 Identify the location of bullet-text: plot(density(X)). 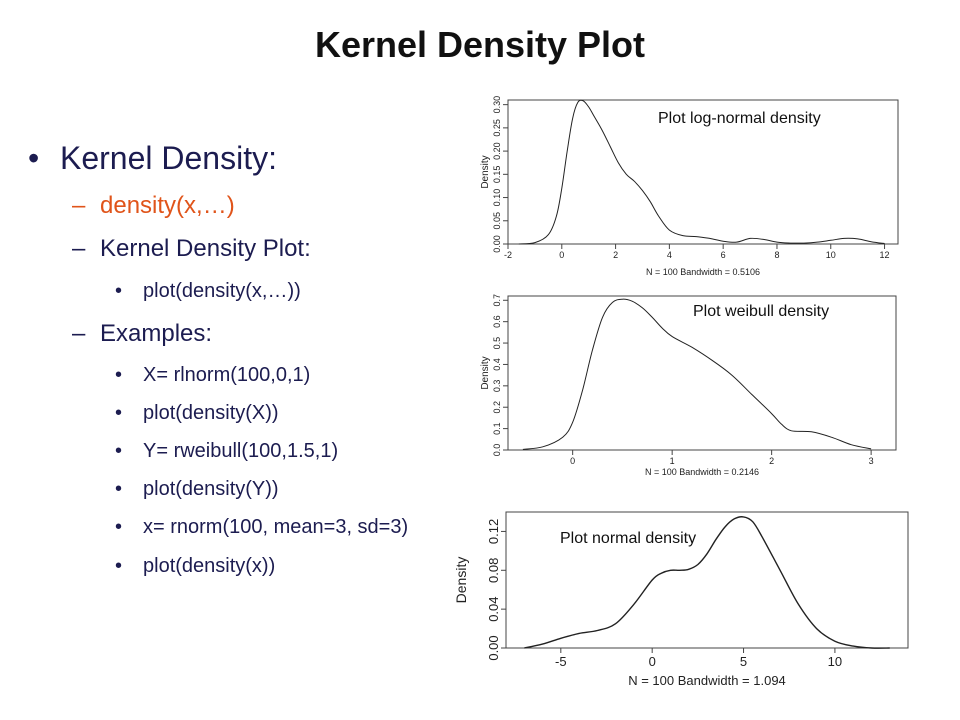
(211, 413).